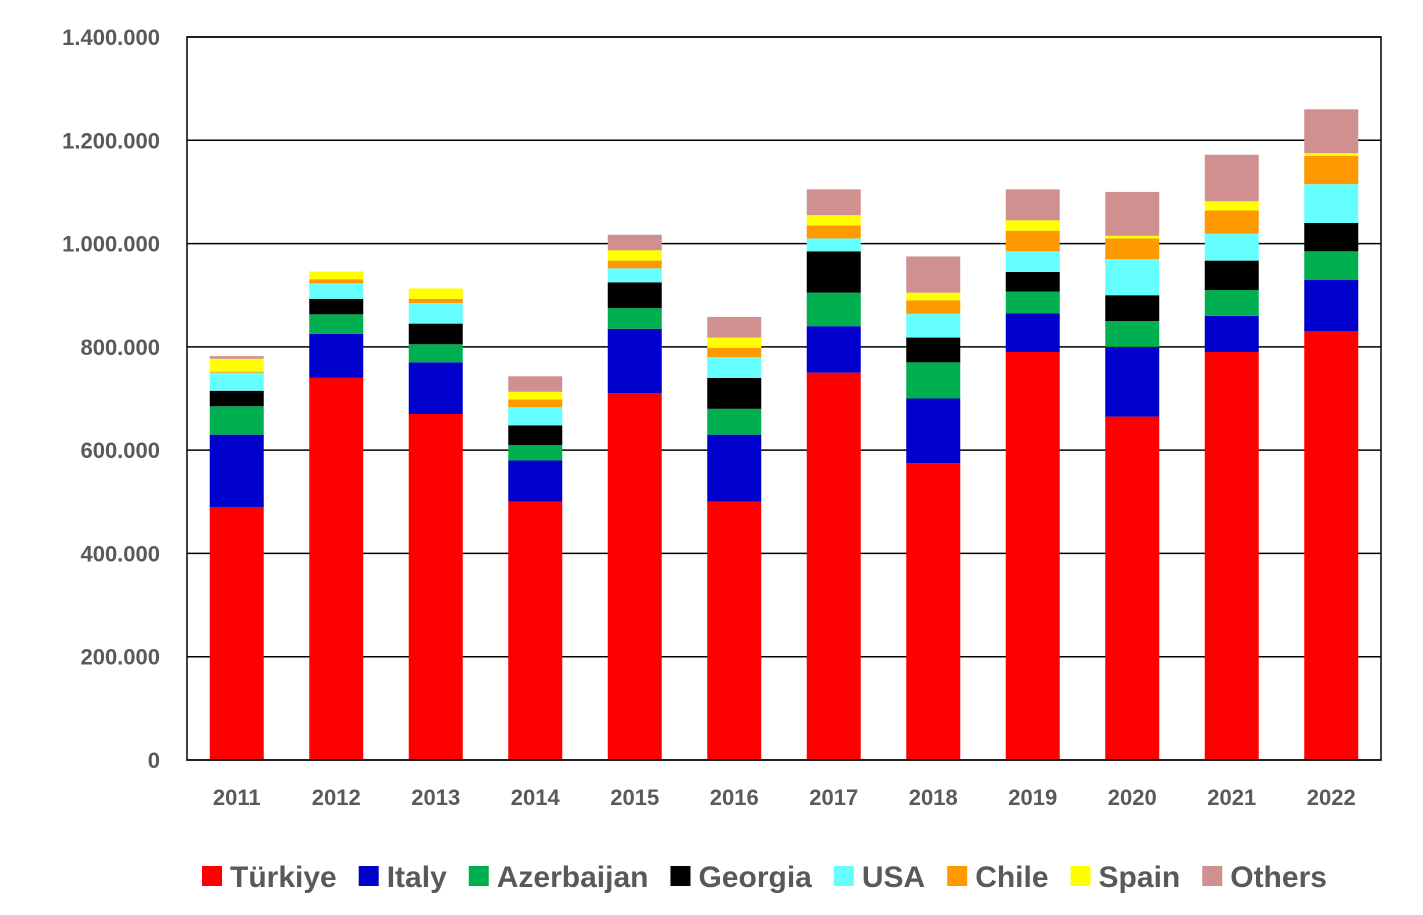 The image size is (1423, 915). I want to click on bar-segment-azerbaijan-2014, so click(535, 452).